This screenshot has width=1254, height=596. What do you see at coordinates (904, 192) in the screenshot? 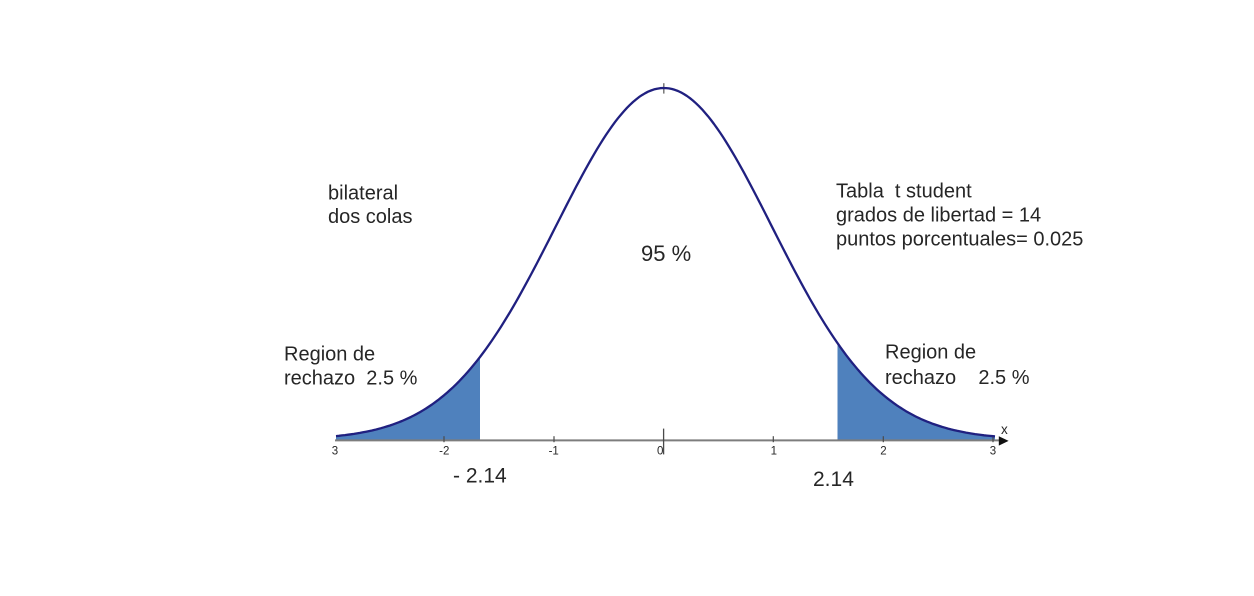
I see `svg-text: Tabla t student` at bounding box center [904, 192].